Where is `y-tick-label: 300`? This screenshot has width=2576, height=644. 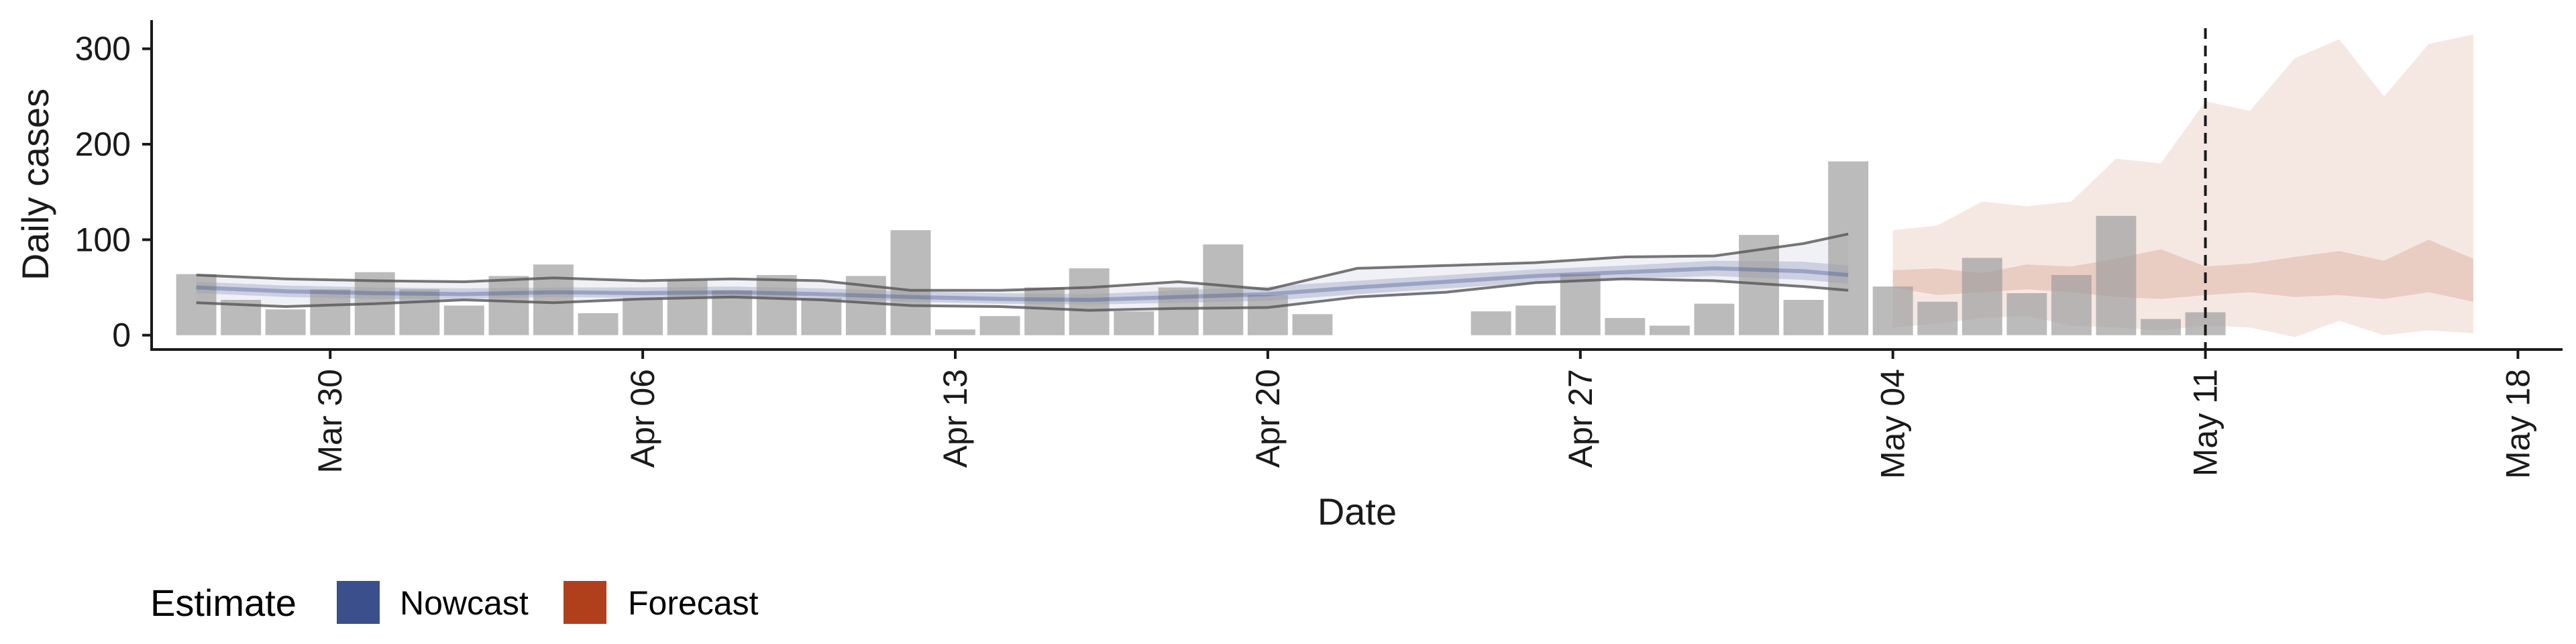
y-tick-label: 300 is located at coordinates (103, 49).